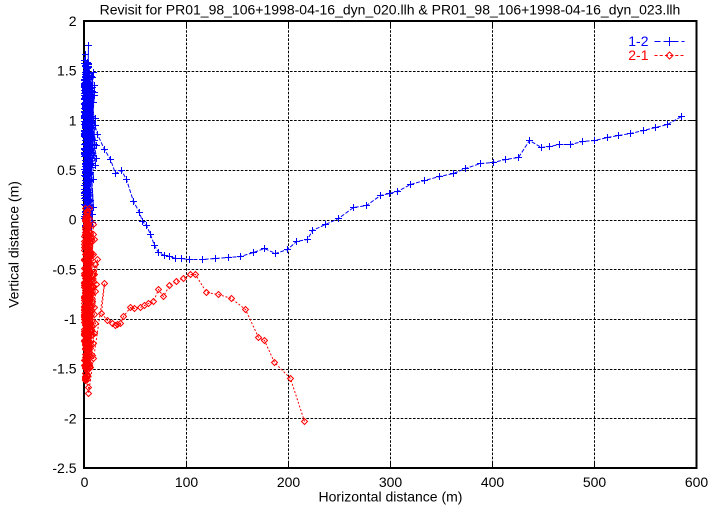  What do you see at coordinates (67, 71) in the screenshot?
I see `svg-text: 1.5` at bounding box center [67, 71].